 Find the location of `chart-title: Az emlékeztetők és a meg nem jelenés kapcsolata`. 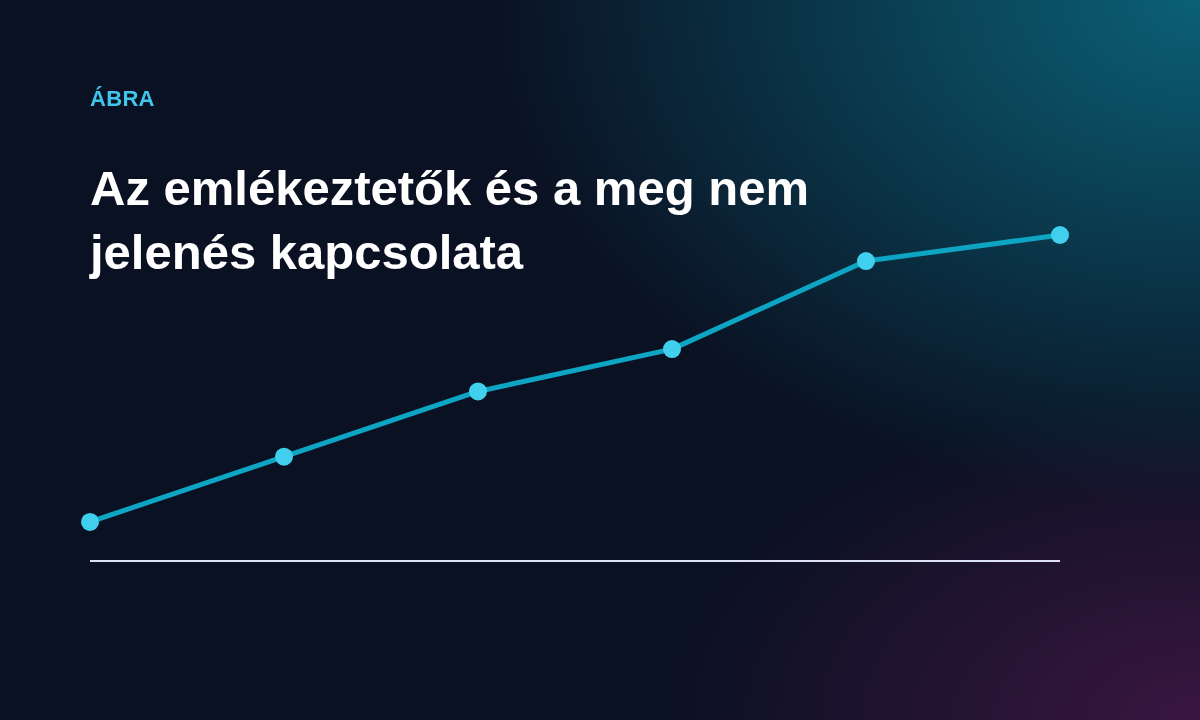

chart-title: Az emlékeztetők és a meg nem jelenés kapcsolata is located at coordinates (450, 220).